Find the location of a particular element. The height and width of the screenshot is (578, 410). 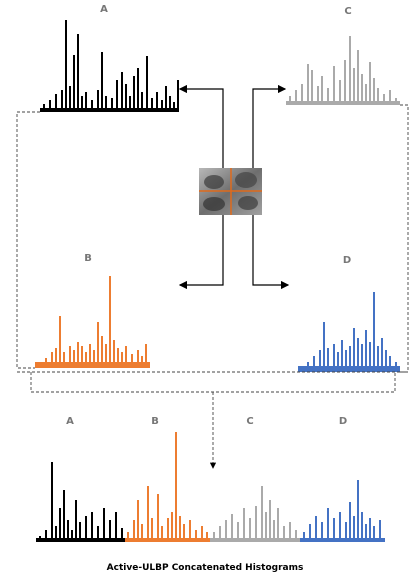

histogram-a is located at coordinates (109, 66).